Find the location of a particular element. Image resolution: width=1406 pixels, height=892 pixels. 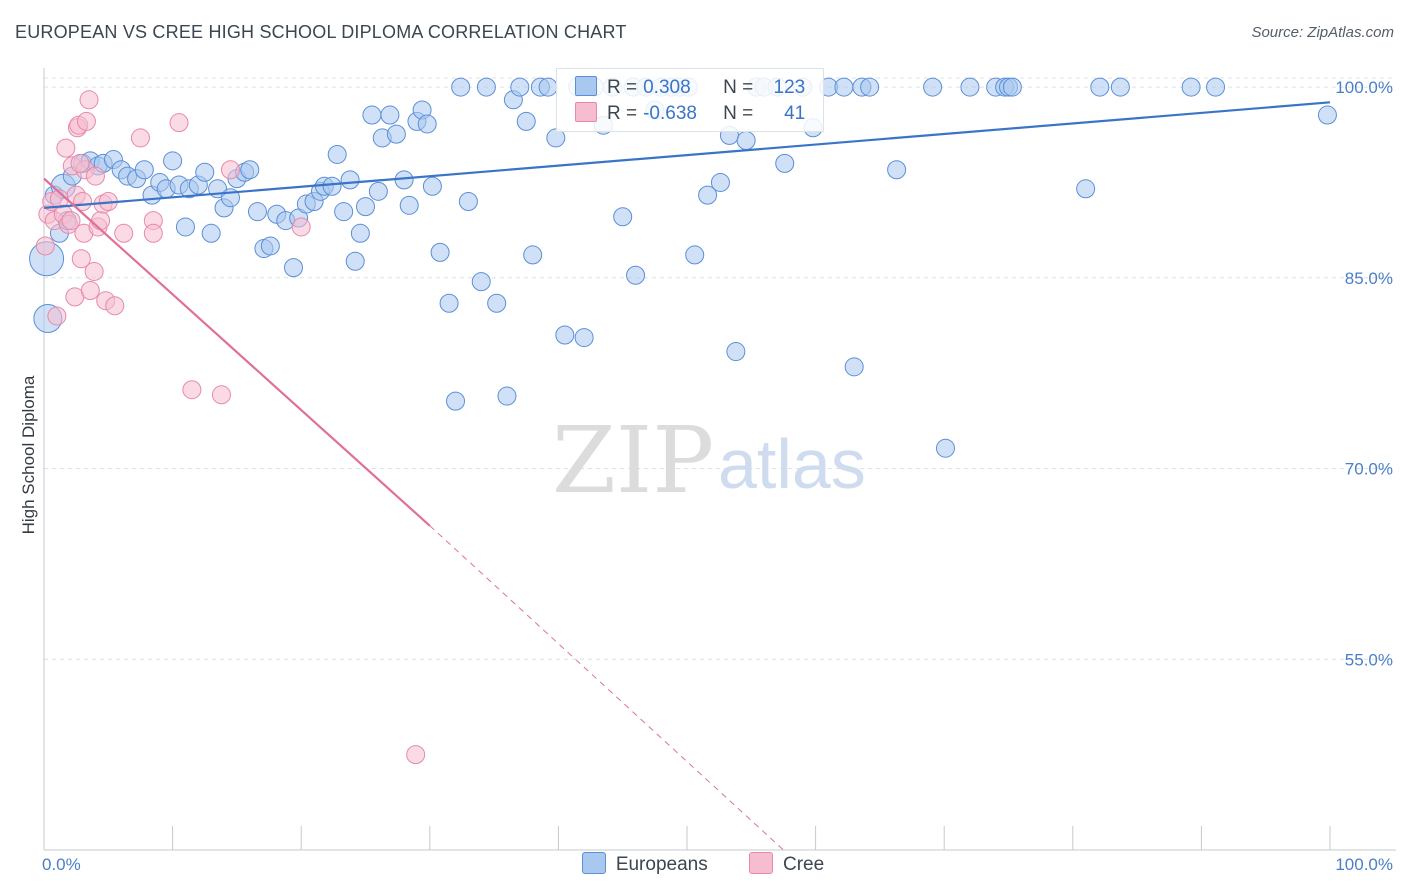

legend-swatch-cree is located at coordinates (761, 863).